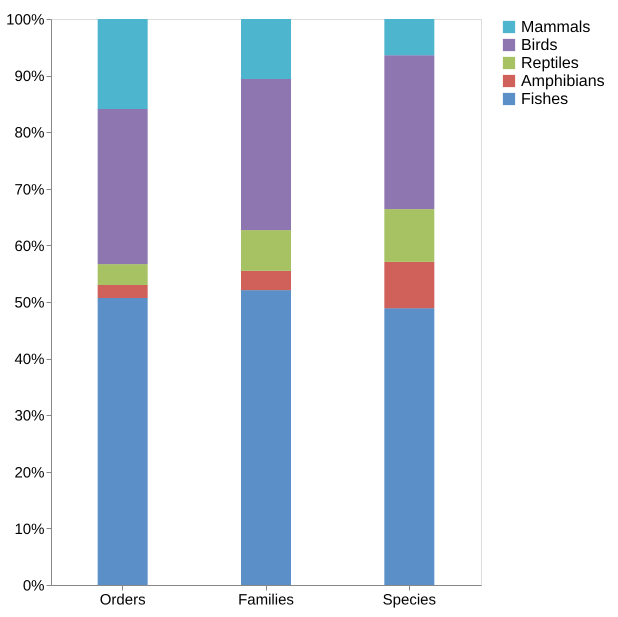 The height and width of the screenshot is (617, 618). Describe the element at coordinates (29, 416) in the screenshot. I see `y-tick-label: 30%` at that location.